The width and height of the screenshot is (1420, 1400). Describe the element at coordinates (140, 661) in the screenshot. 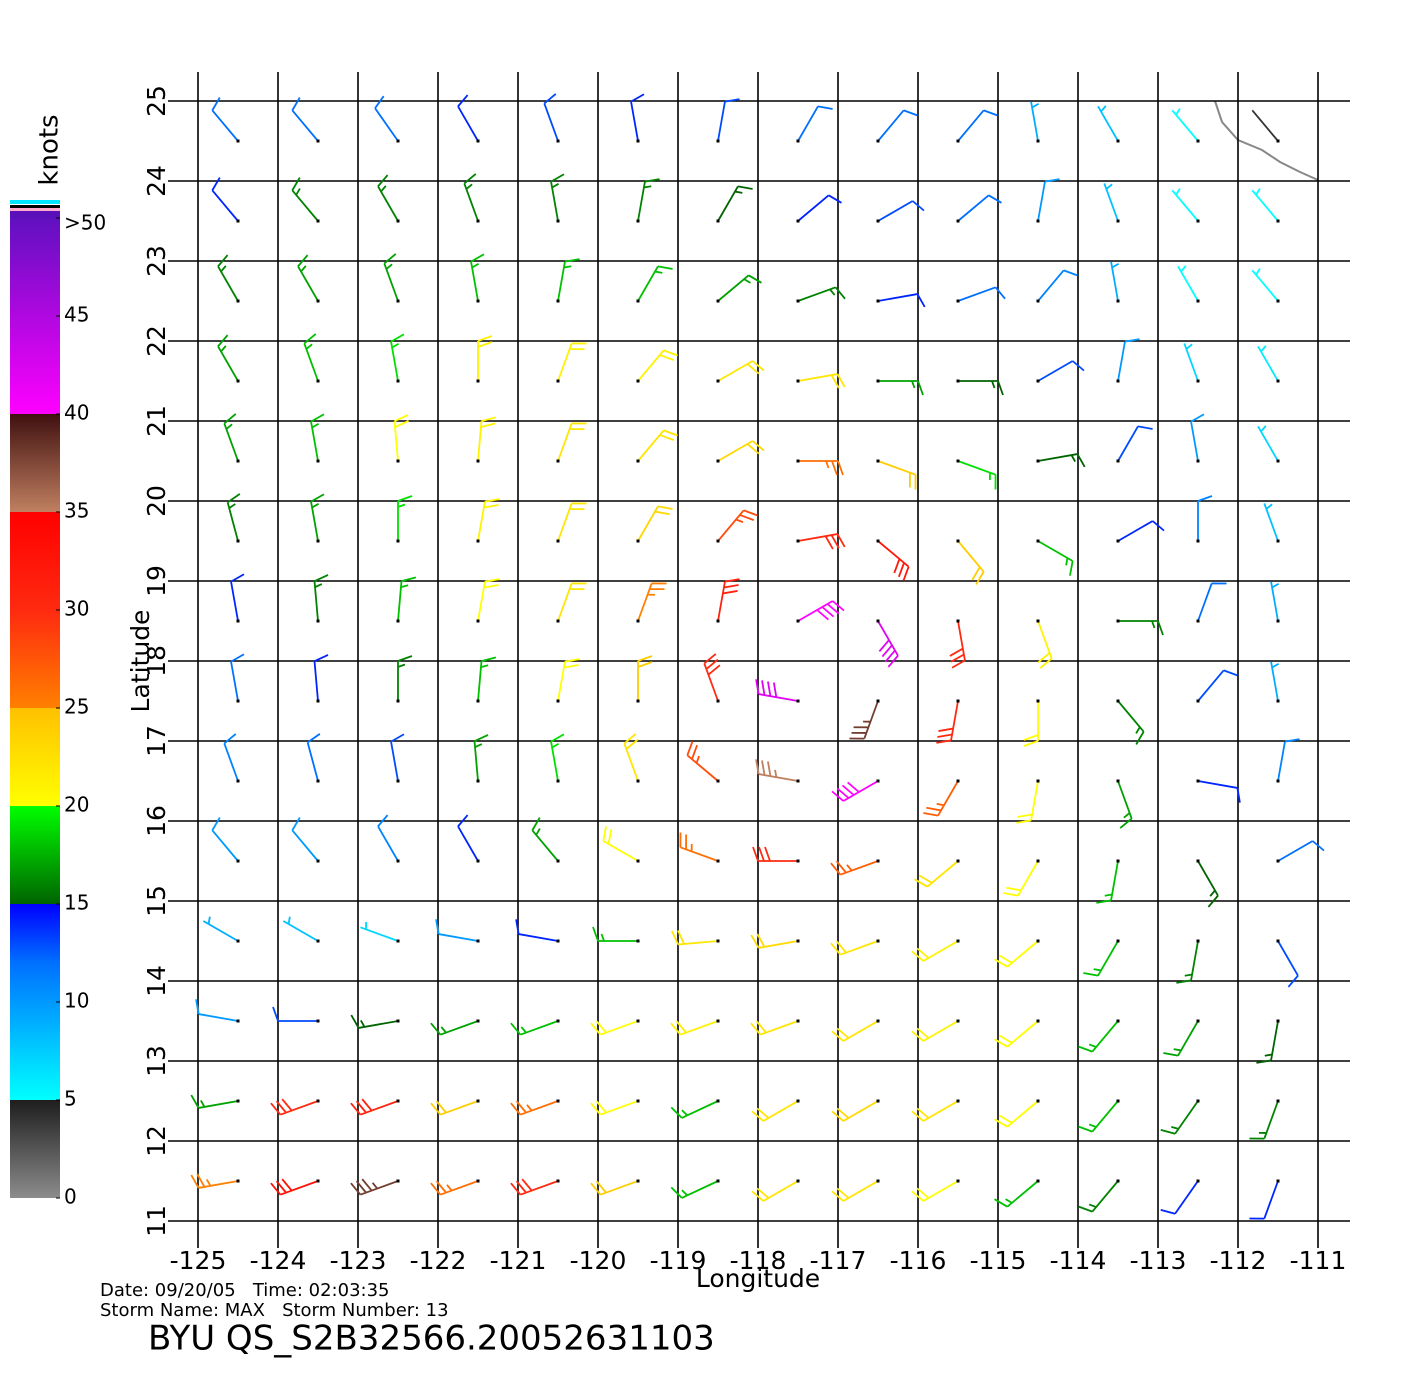

I see `y-axis-label: Latitude` at that location.